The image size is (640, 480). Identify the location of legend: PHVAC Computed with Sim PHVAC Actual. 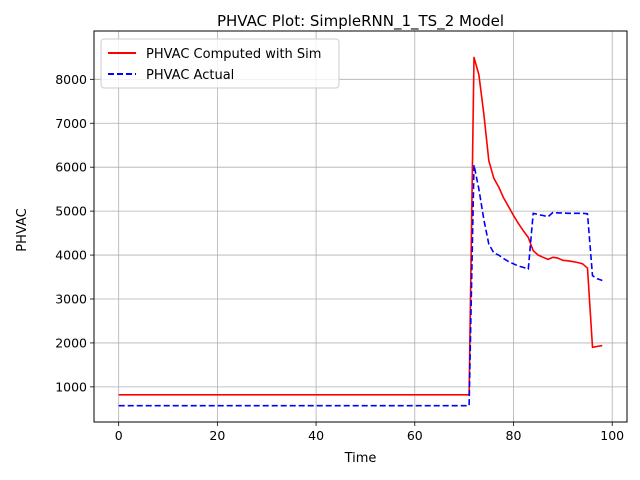
(220, 63).